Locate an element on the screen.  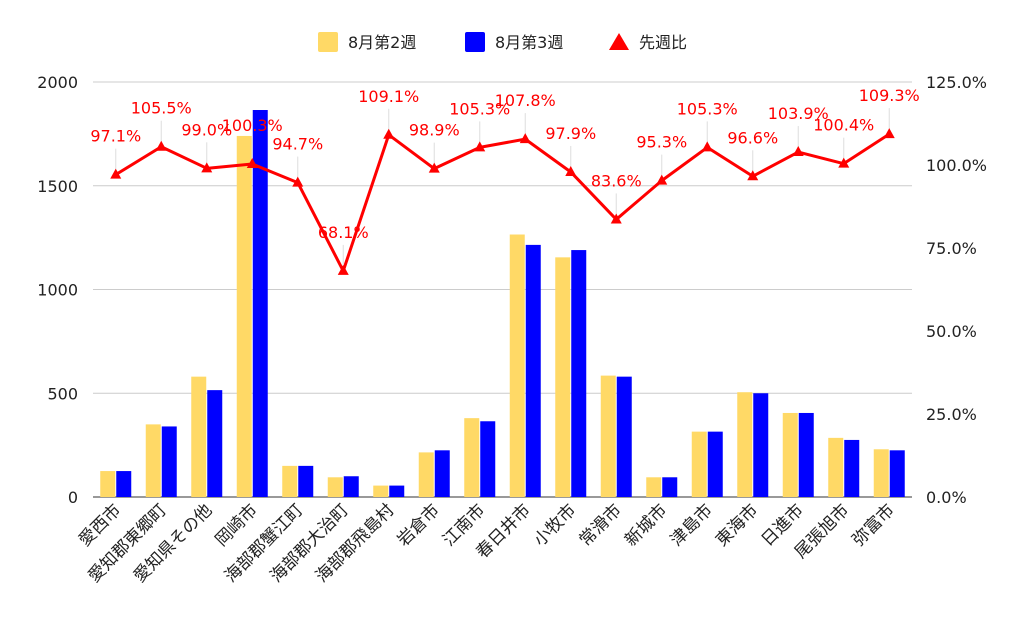
left-tick-label: 2000 is located at coordinates (57, 82).